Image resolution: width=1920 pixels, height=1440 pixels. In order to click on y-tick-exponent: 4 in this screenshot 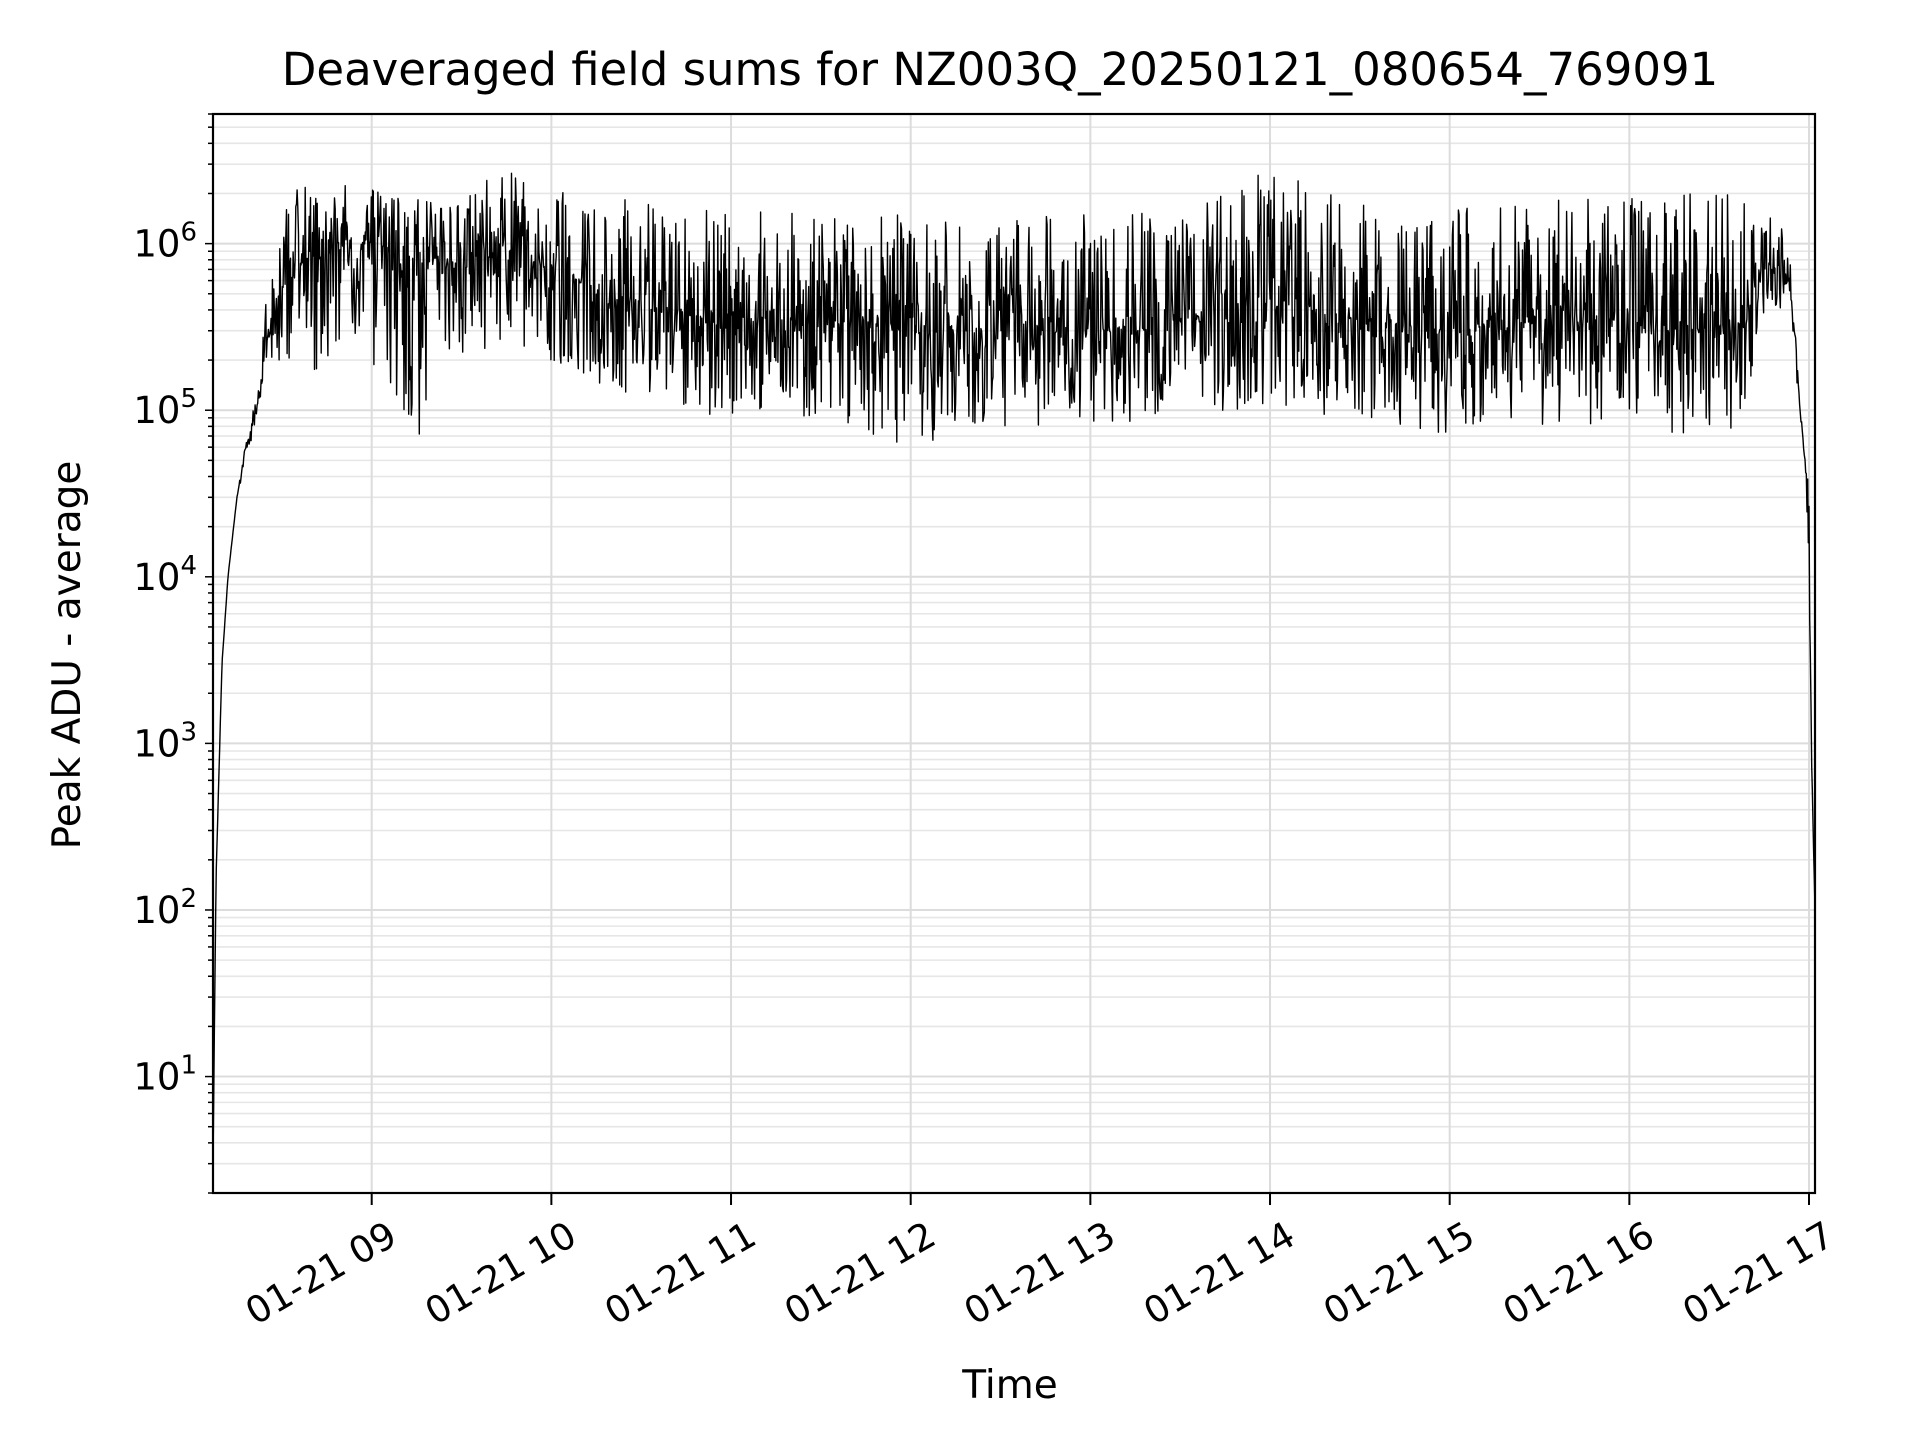, I will do `click(188, 566)`.